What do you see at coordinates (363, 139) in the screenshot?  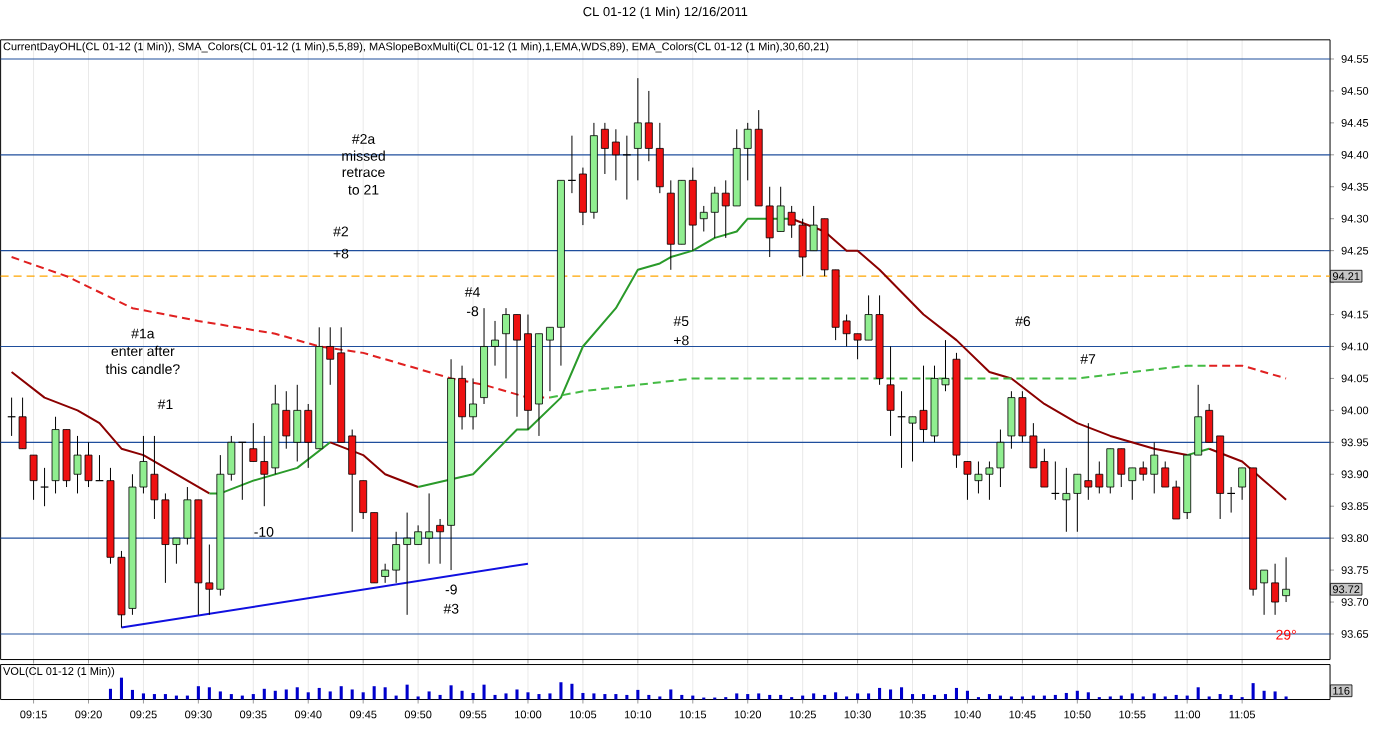 I see `annotation: #2a` at bounding box center [363, 139].